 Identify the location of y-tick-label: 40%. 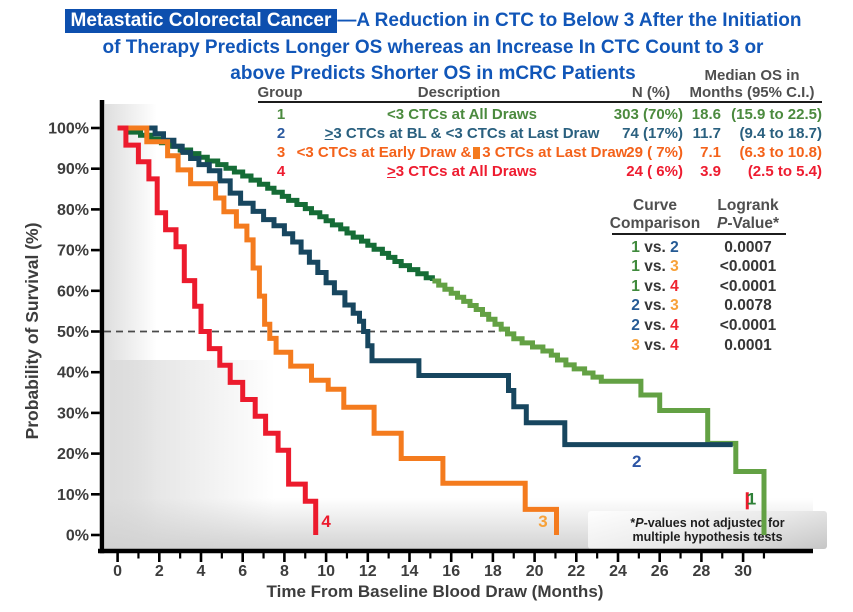
(73, 373).